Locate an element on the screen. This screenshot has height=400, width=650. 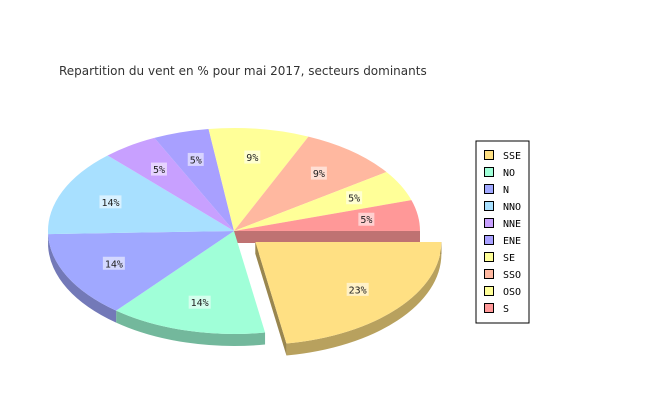
legend-swatch-nne is located at coordinates (489, 223).